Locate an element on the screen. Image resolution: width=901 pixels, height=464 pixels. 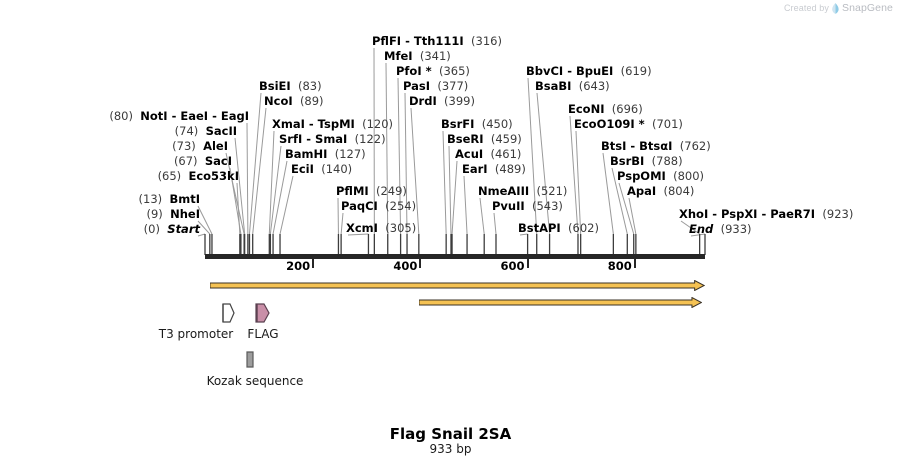
snapgene-logo-icon is located at coordinates (835, 8).